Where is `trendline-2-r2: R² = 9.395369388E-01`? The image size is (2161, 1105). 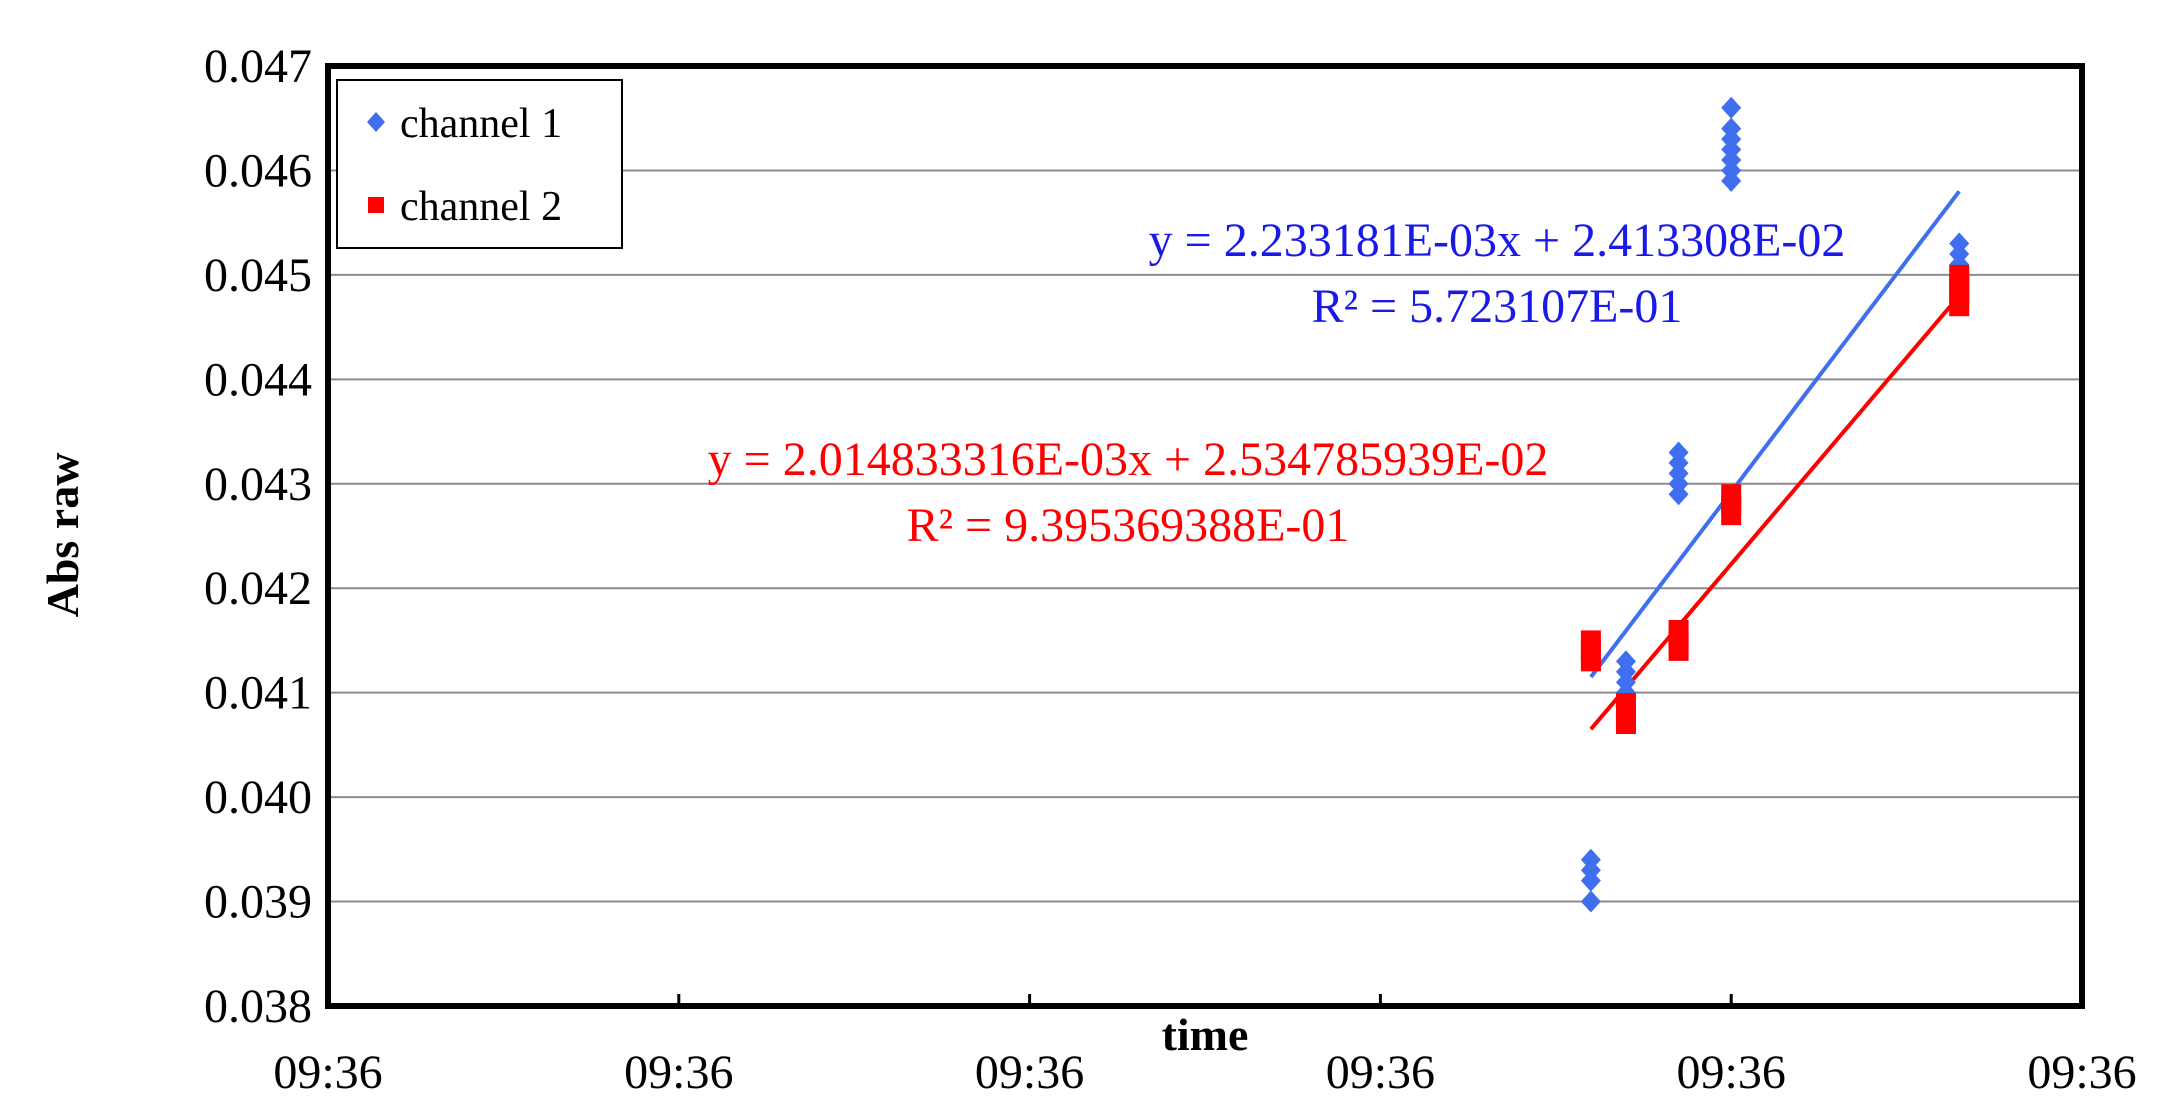
trendline-2-r2: R² = 9.395369388E-01 is located at coordinates (1128, 525).